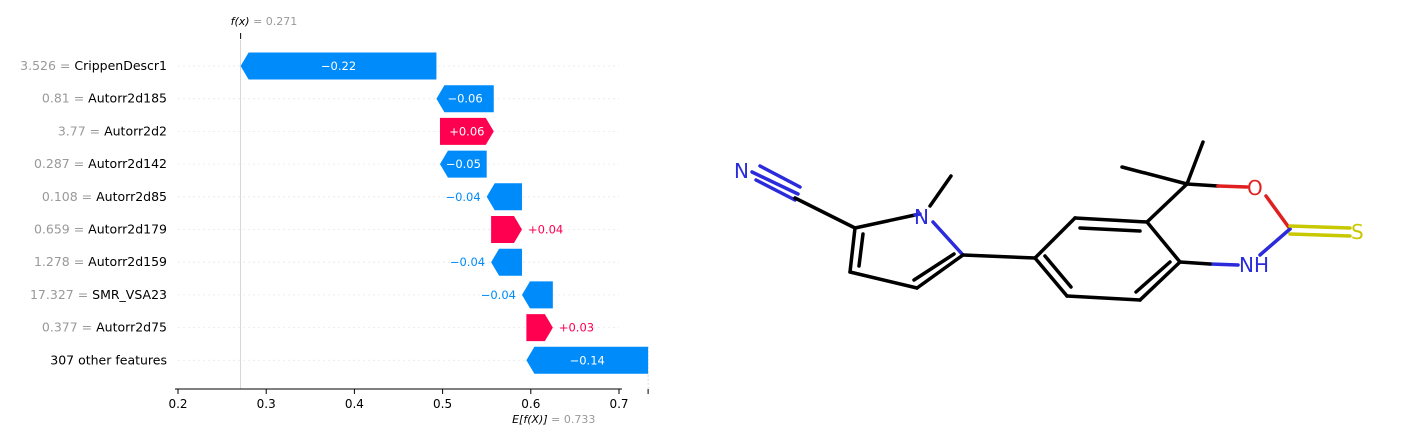  What do you see at coordinates (131, 196) in the screenshot?
I see `feature-name: Autorr2d85` at bounding box center [131, 196].